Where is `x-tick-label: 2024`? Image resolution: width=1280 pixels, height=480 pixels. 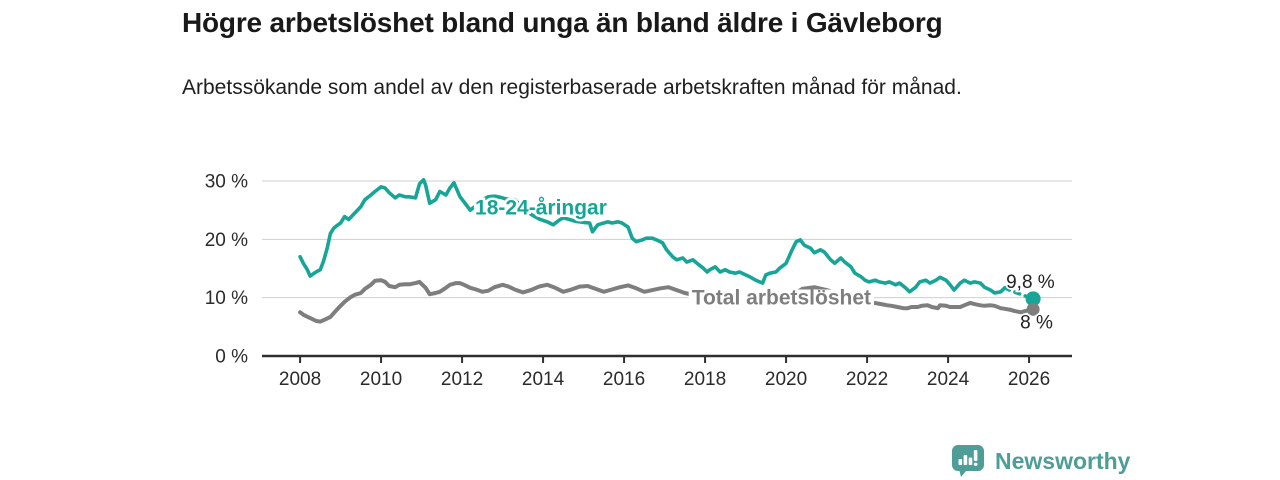 x-tick-label: 2024 is located at coordinates (948, 379).